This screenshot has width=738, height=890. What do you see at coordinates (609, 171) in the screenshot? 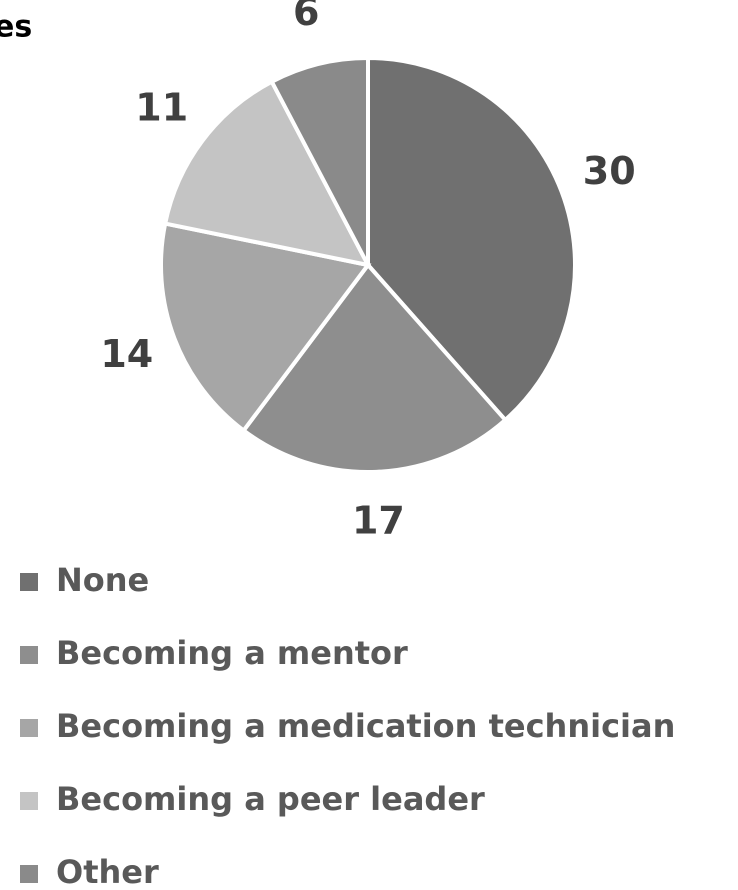
I see `value-label: 30` at bounding box center [609, 171].